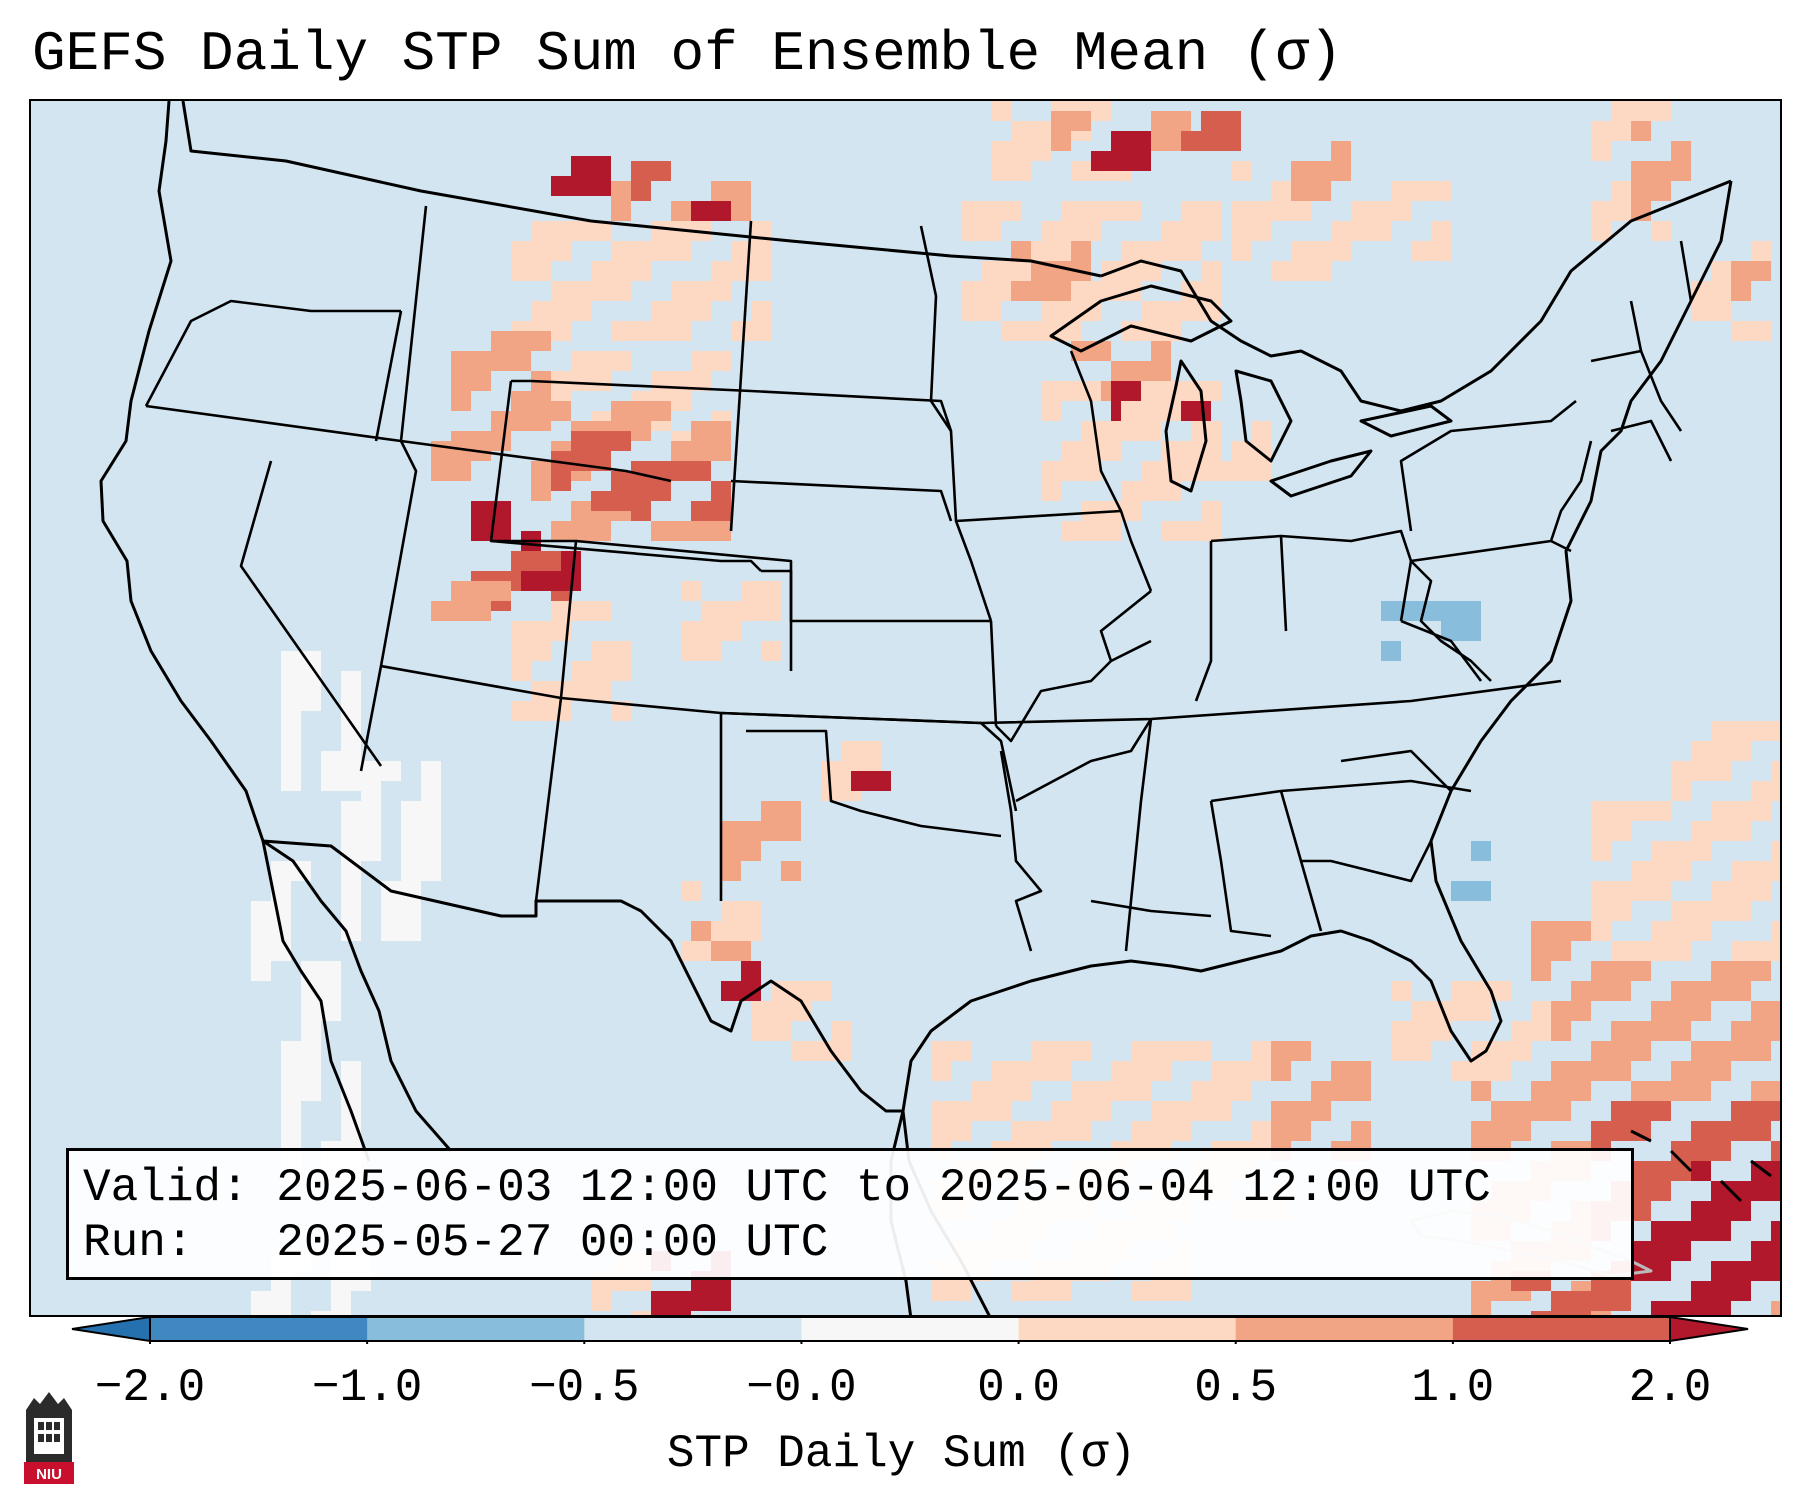 This screenshot has width=1803, height=1506. What do you see at coordinates (901, 1454) in the screenshot?
I see `colorbar-label: STP Daily Sum (σ)` at bounding box center [901, 1454].